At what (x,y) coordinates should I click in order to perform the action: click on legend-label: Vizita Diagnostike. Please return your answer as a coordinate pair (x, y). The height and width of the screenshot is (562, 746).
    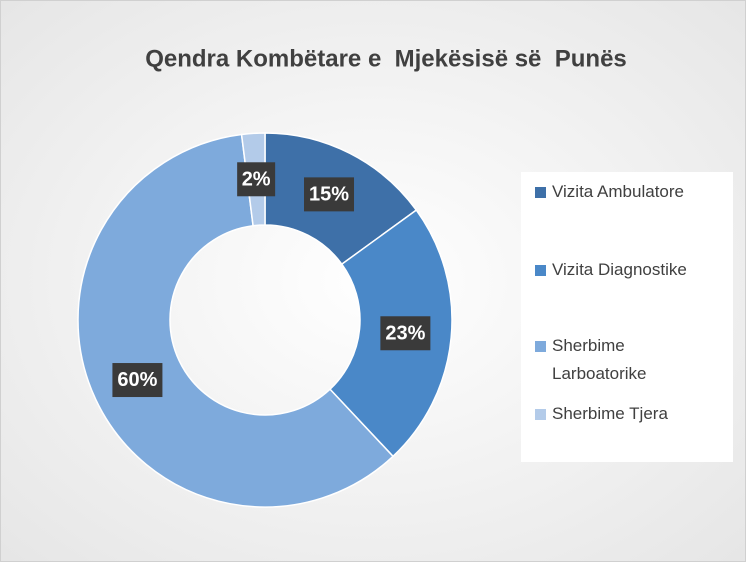
    Looking at the image, I should click on (619, 269).